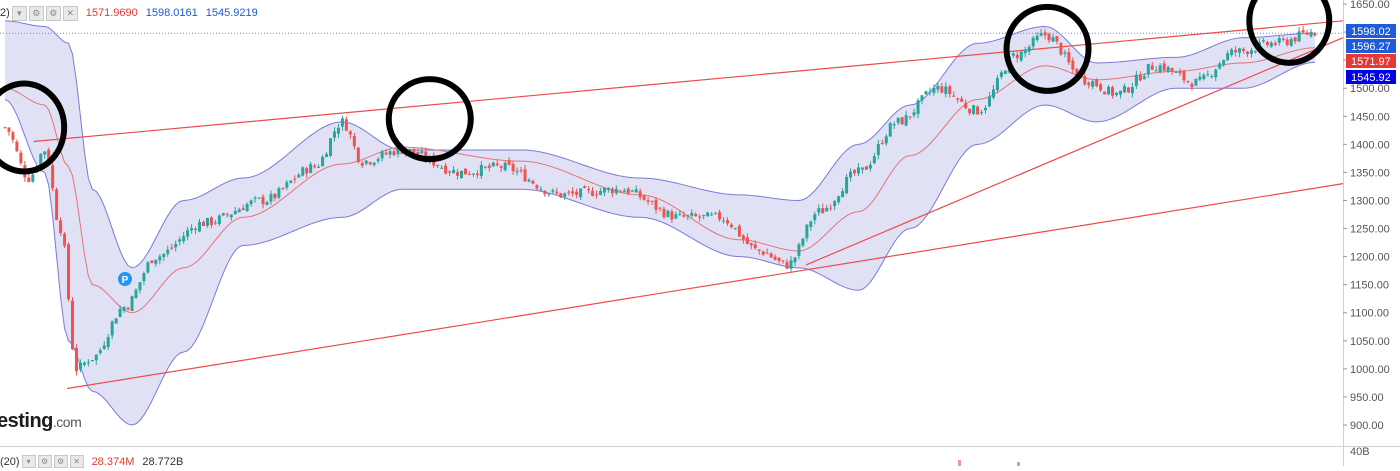 This screenshot has width=1400, height=471. Describe the element at coordinates (1371, 62) in the screenshot. I see `price-label-text: 1571.97` at that location.